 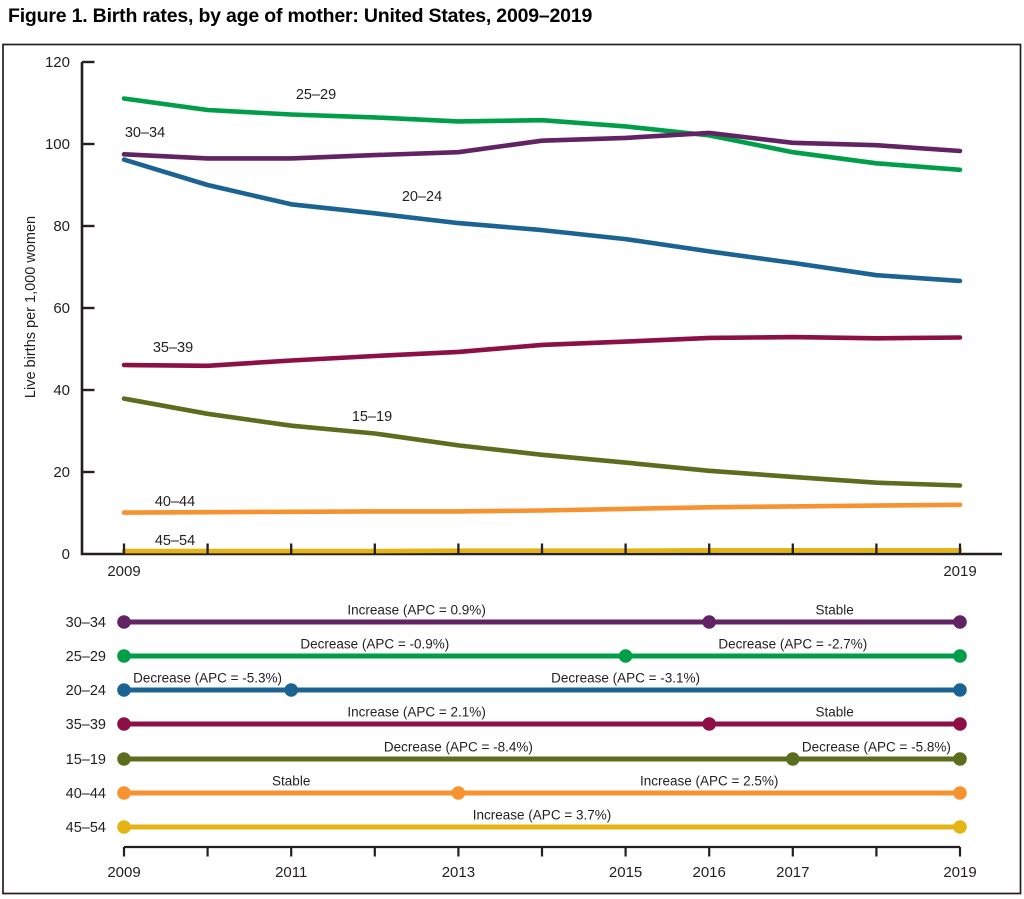 What do you see at coordinates (86, 725) in the screenshot?
I see `trend-row-label-35-39: 35–39` at bounding box center [86, 725].